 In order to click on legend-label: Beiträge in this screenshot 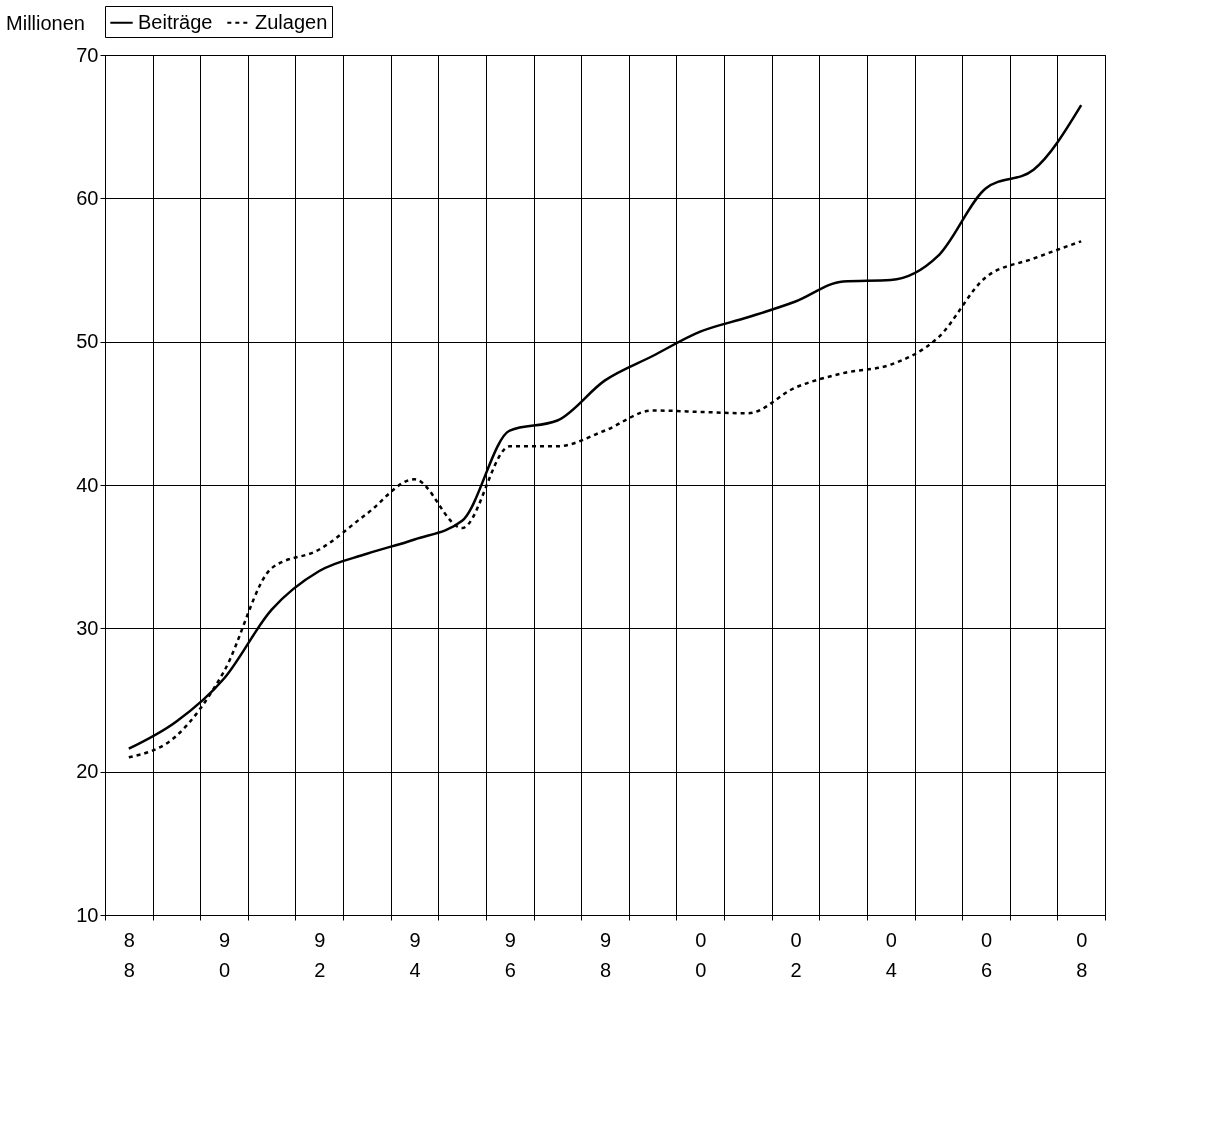, I will do `click(175, 21)`.